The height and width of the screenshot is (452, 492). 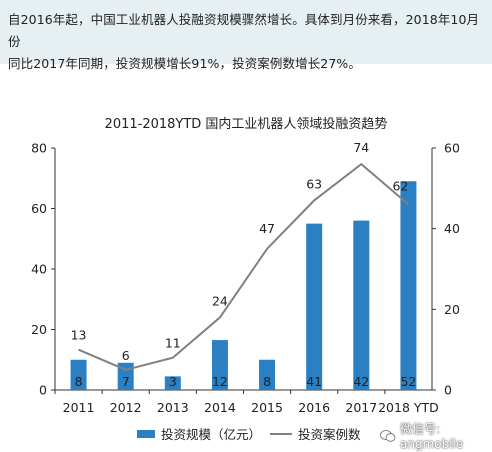 I want to click on y-right-tick-label: 0, so click(x=448, y=390).